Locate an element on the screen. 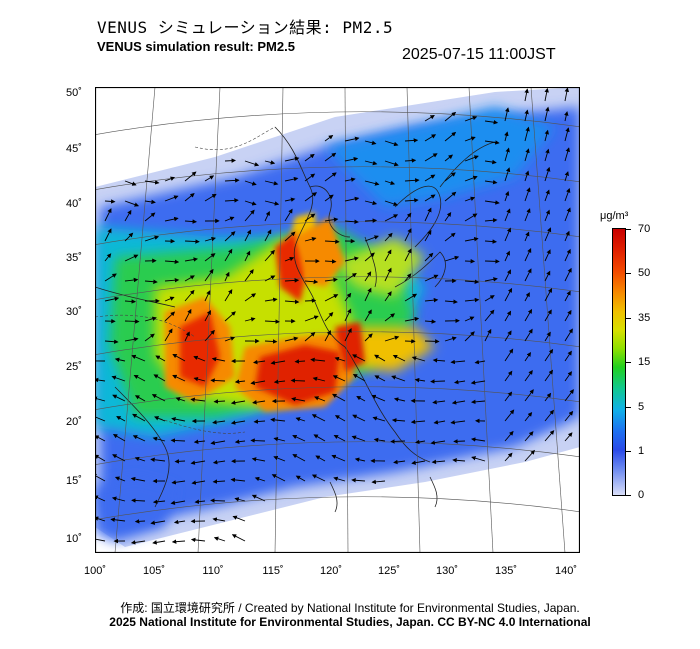 The height and width of the screenshot is (649, 700). lon-label-110: 110˚ is located at coordinates (213, 571).